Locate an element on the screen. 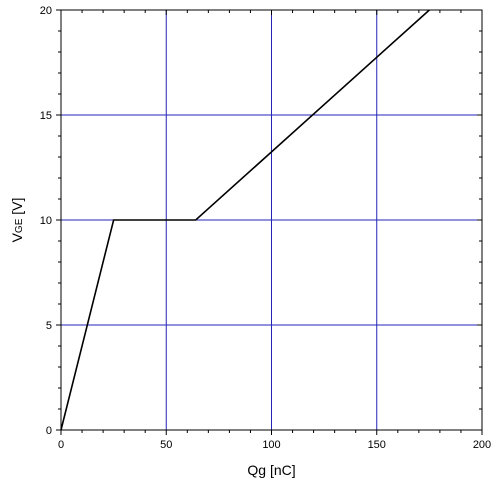 The width and height of the screenshot is (504, 489). x-tick-label: 50 is located at coordinates (166, 445).